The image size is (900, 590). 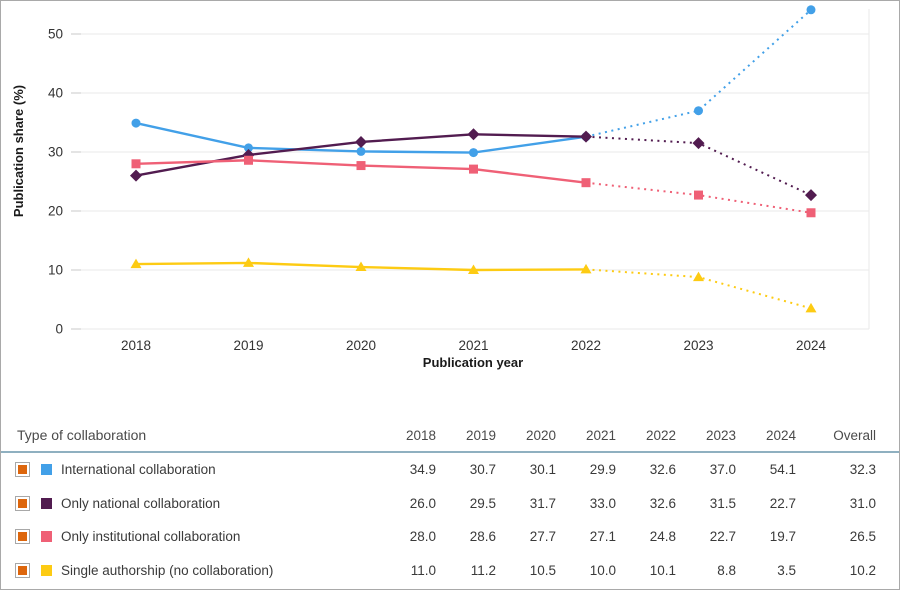 I want to click on table-value-cell: 19.7, so click(x=782, y=537).